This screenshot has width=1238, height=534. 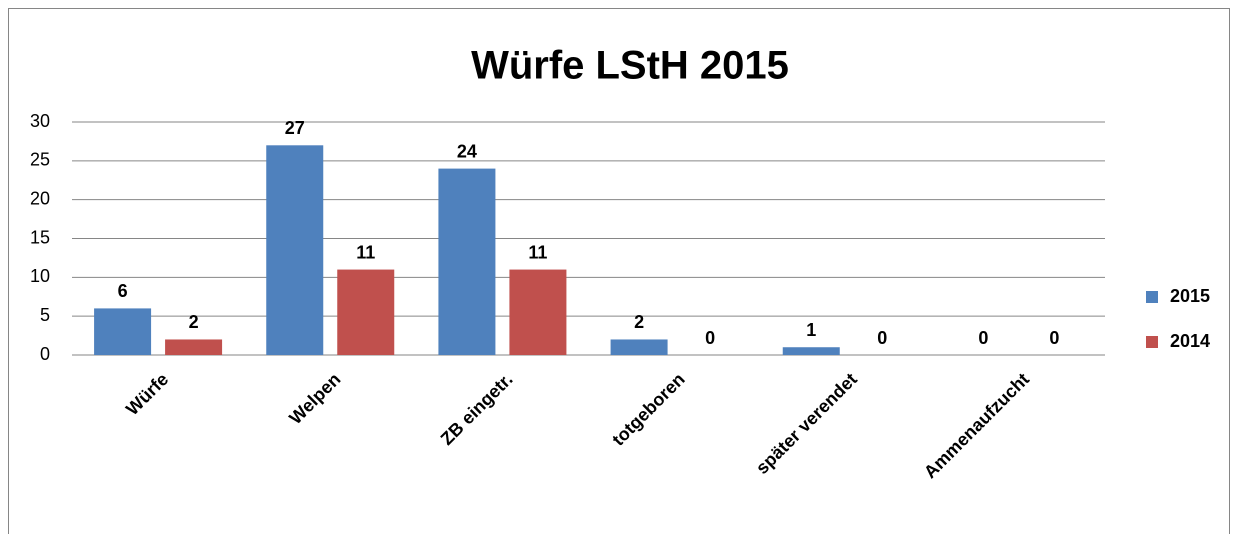 I want to click on y-tick-label: 20, so click(x=40, y=198).